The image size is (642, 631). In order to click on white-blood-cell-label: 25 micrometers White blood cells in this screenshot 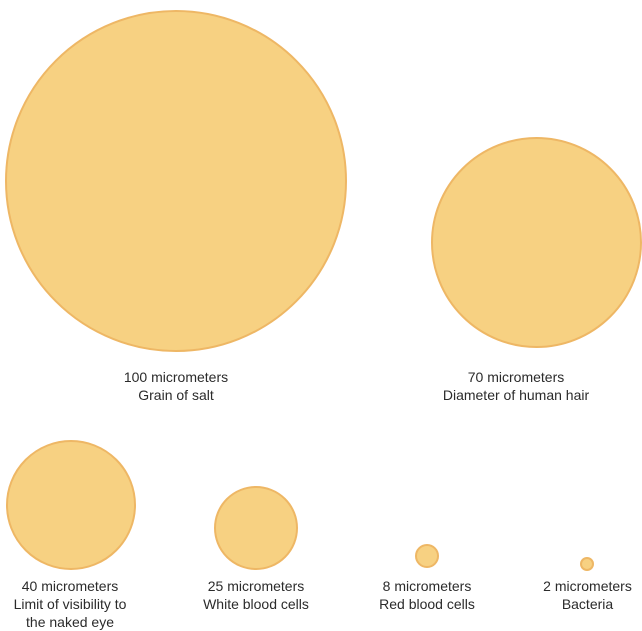, I will do `click(256, 595)`.